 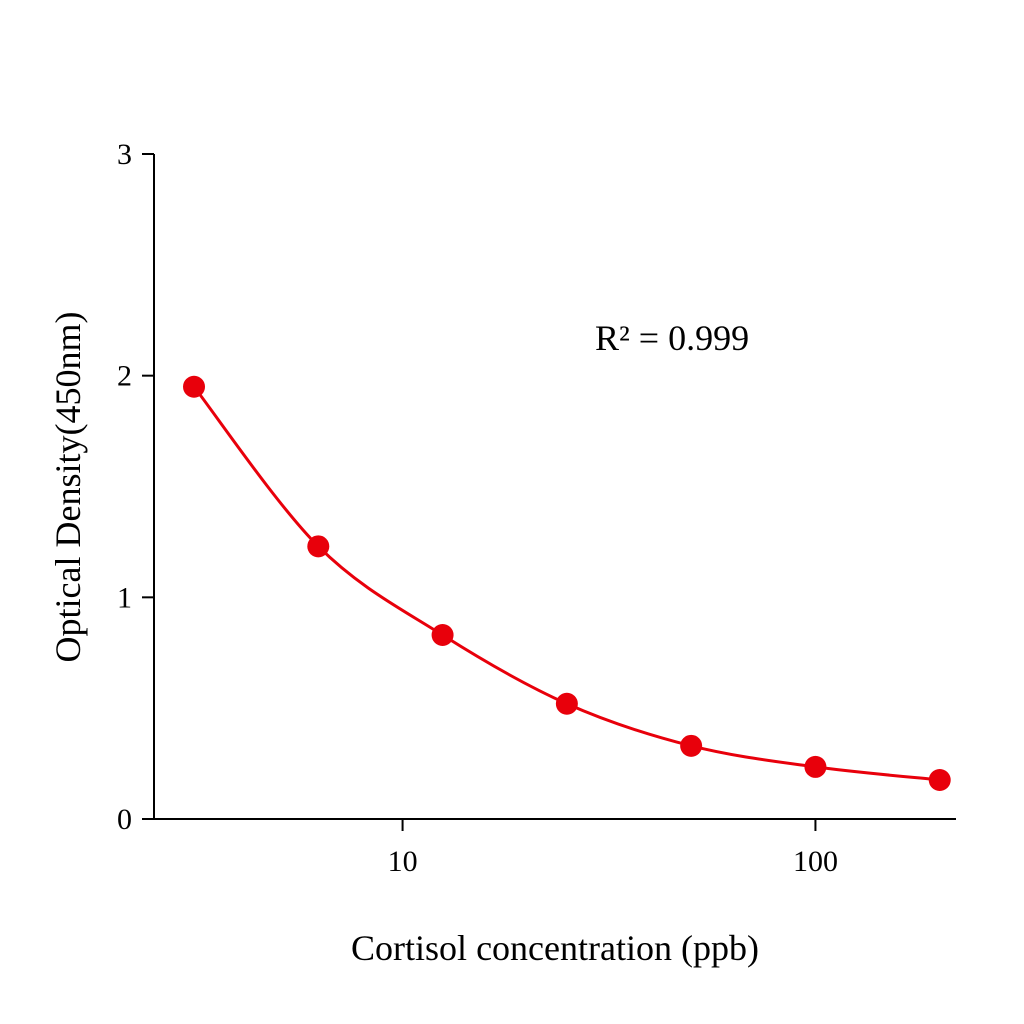 I want to click on y-tick-label: 1, so click(x=124, y=597).